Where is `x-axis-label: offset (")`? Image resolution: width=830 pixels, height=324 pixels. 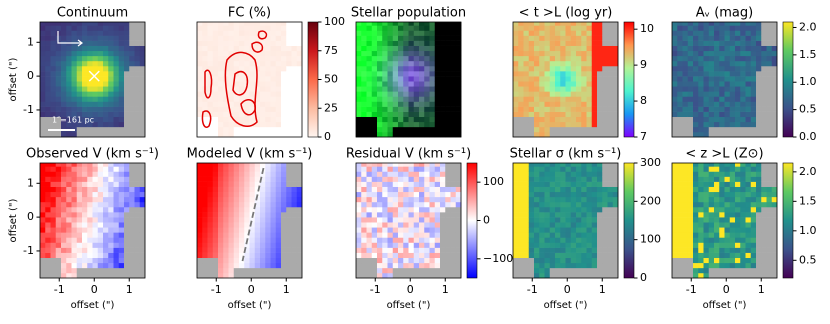 x-axis-label: offset (") is located at coordinates (93, 305).